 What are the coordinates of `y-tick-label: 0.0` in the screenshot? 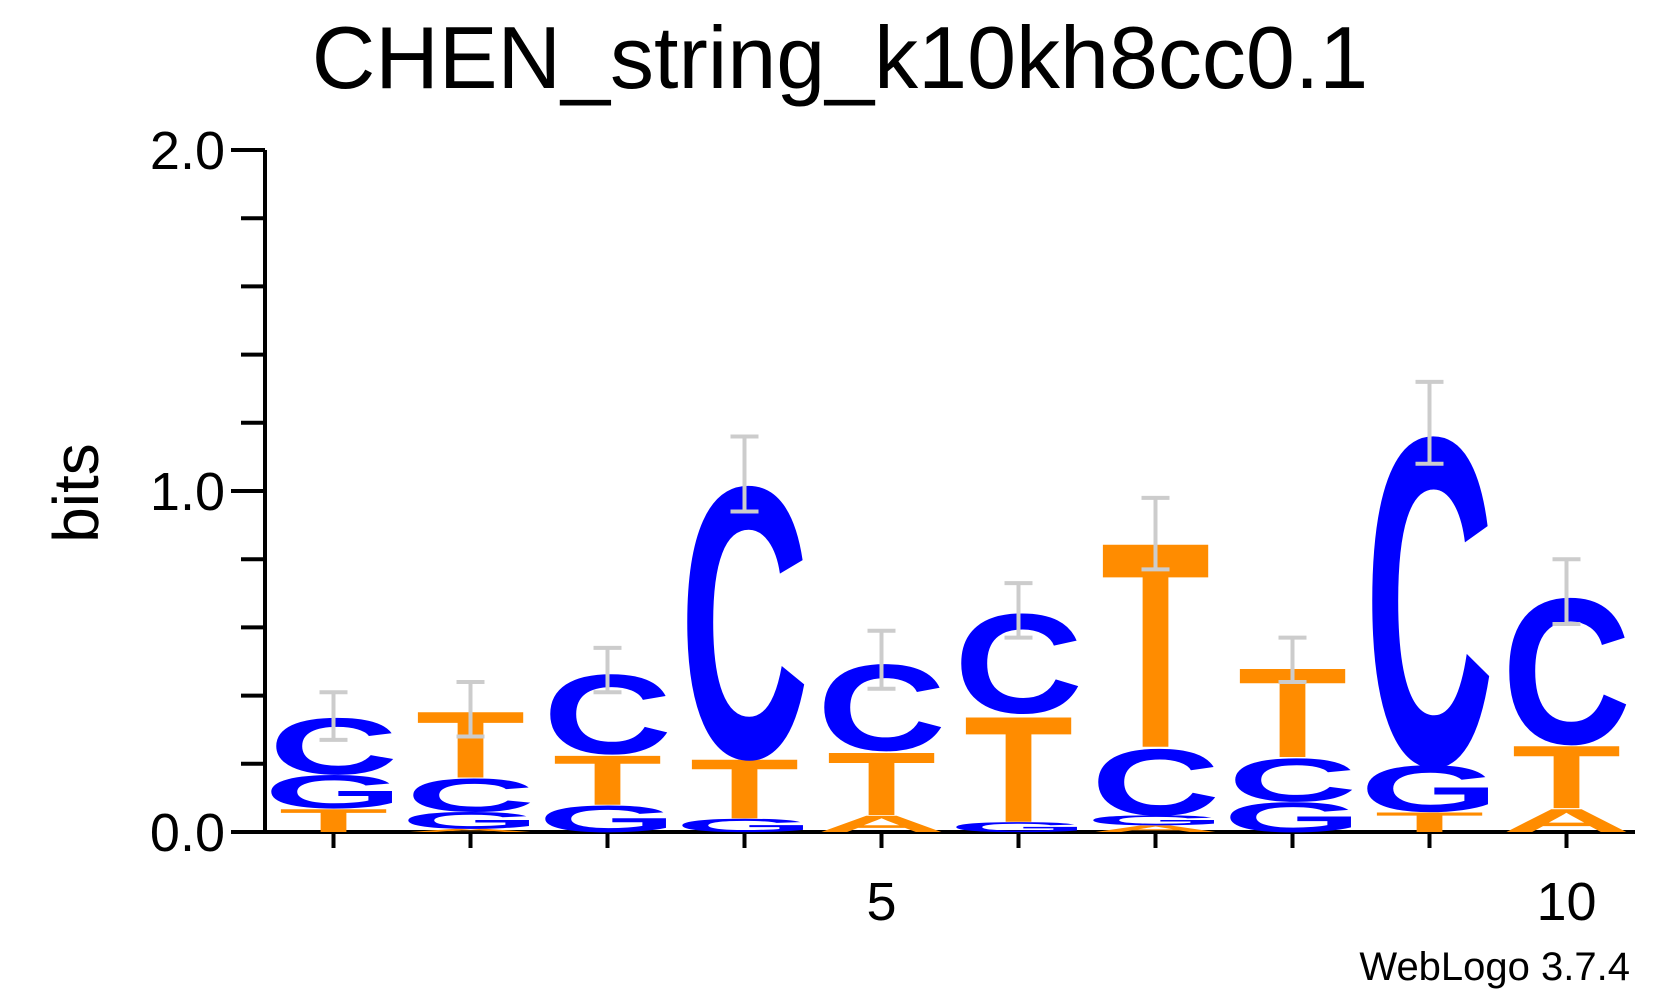 It's located at (187, 833).